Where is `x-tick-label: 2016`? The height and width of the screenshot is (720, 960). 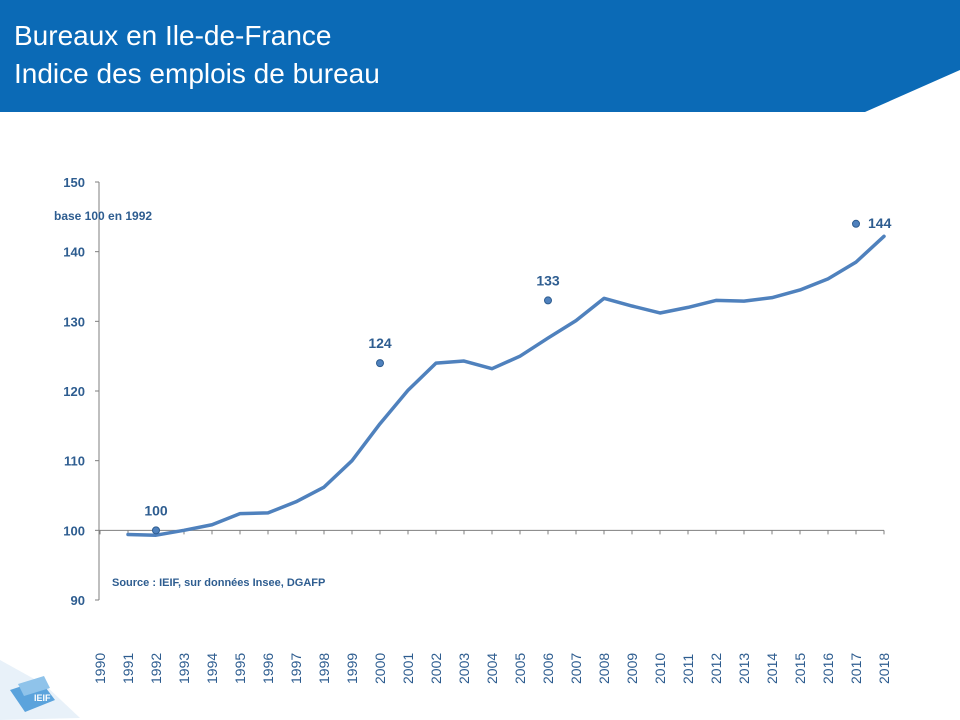
x-tick-label: 2016 is located at coordinates (828, 668).